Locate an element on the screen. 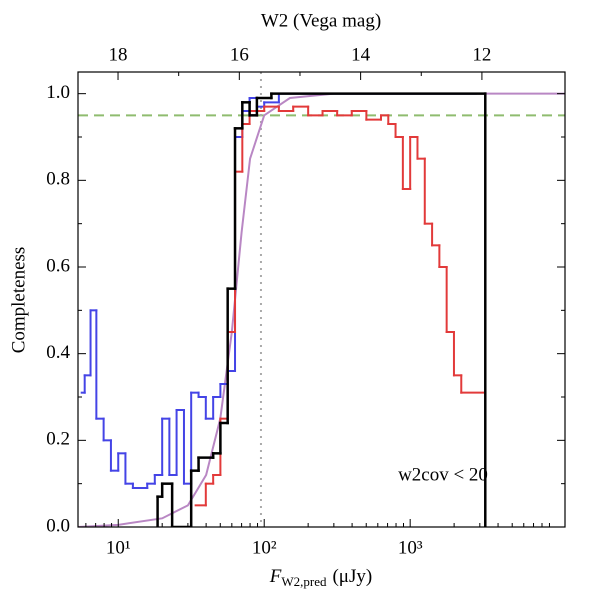 The width and height of the screenshot is (600, 600). x-label-subscript: W2,pred is located at coordinates (304, 581).